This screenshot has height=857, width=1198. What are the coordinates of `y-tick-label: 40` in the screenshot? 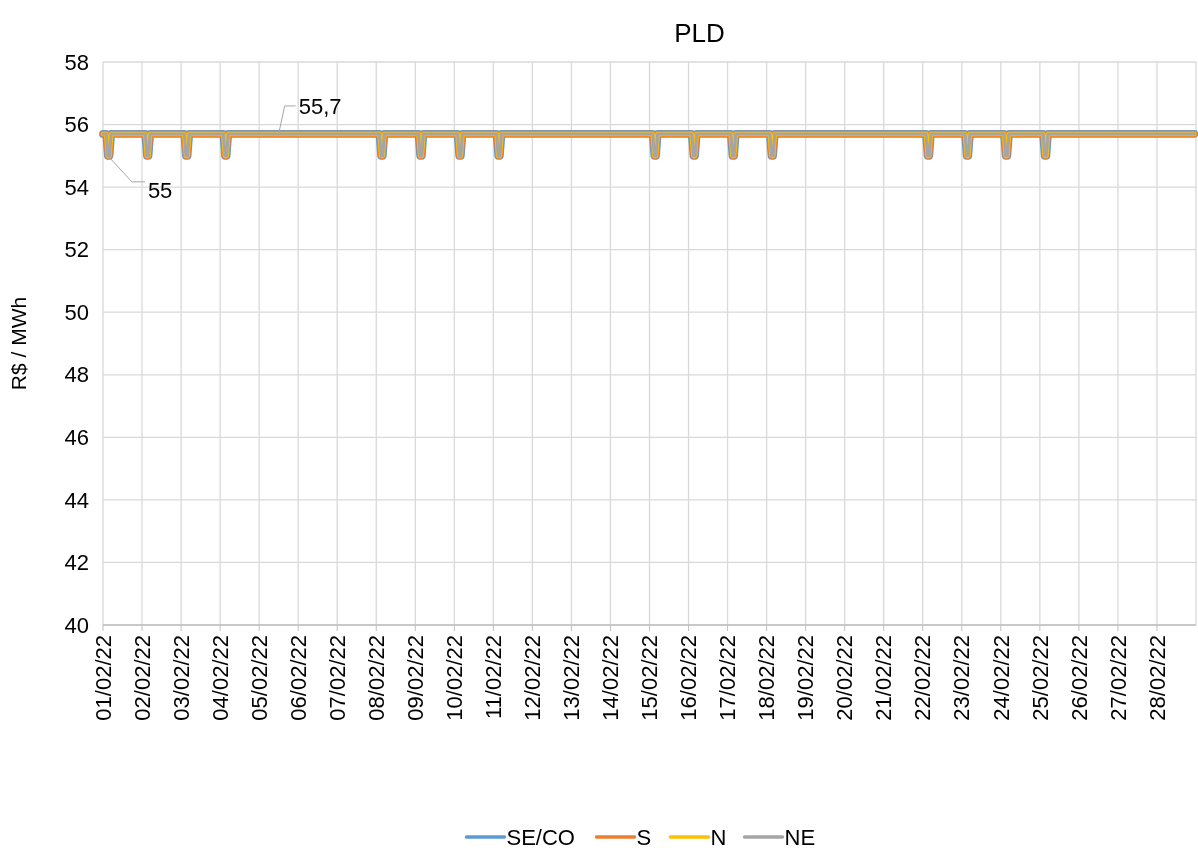 It's located at (76, 625).